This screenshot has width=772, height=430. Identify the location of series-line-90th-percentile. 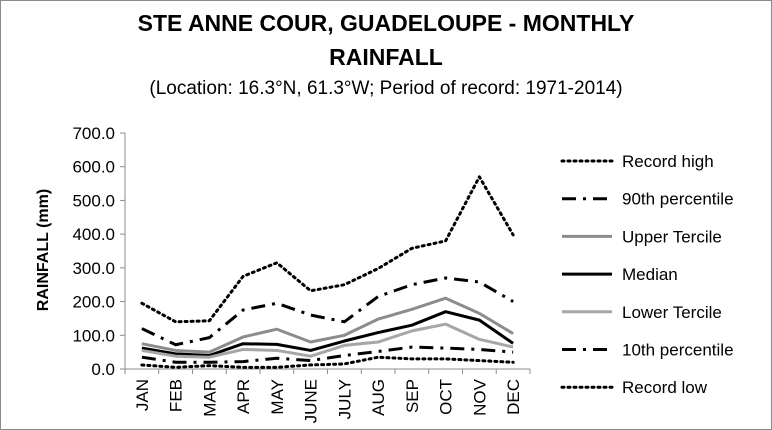
(327, 311).